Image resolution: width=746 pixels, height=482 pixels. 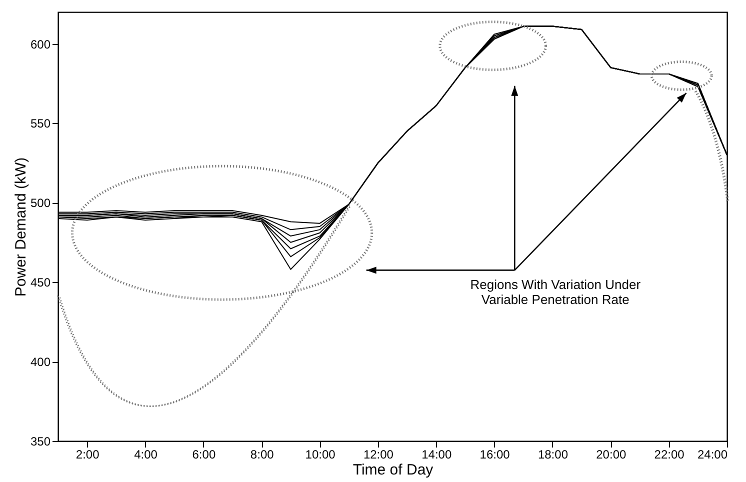 What do you see at coordinates (40, 441) in the screenshot?
I see `y-tick-label: 350` at bounding box center [40, 441].